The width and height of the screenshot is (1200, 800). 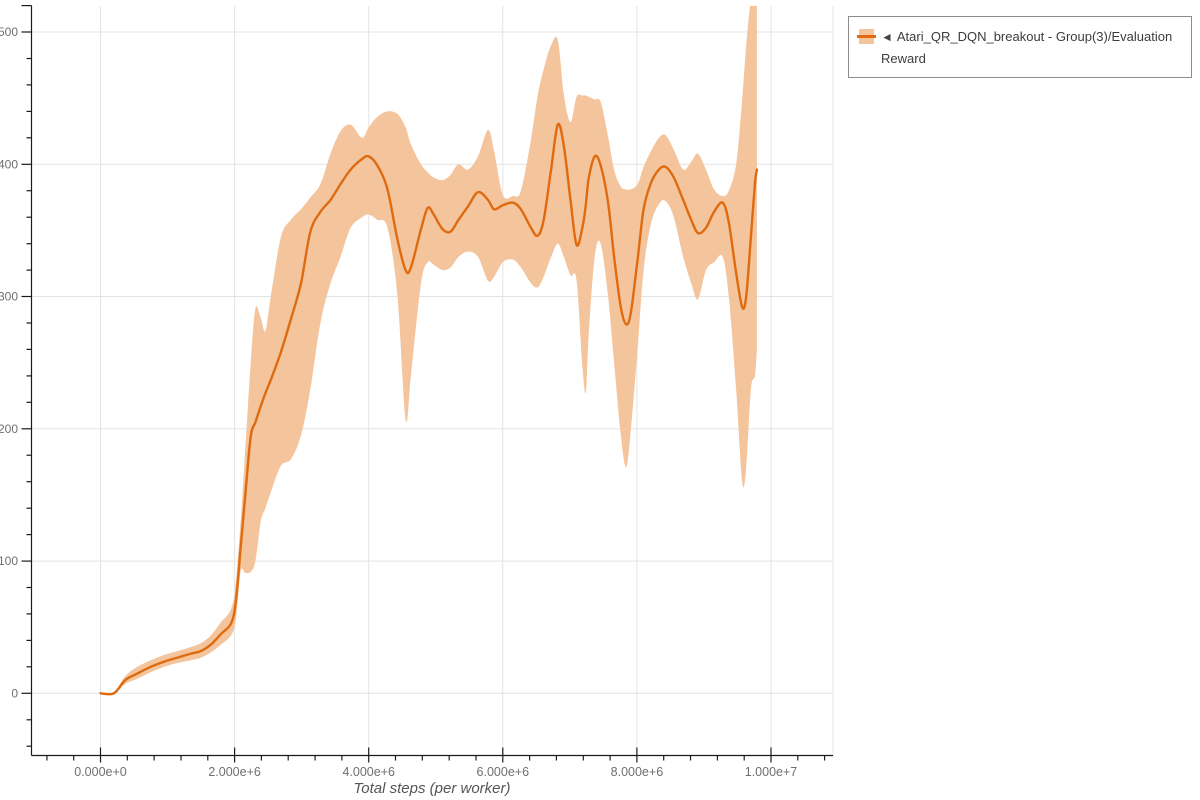 What do you see at coordinates (432, 788) in the screenshot?
I see `x-axis-title: Total steps (per worker)` at bounding box center [432, 788].